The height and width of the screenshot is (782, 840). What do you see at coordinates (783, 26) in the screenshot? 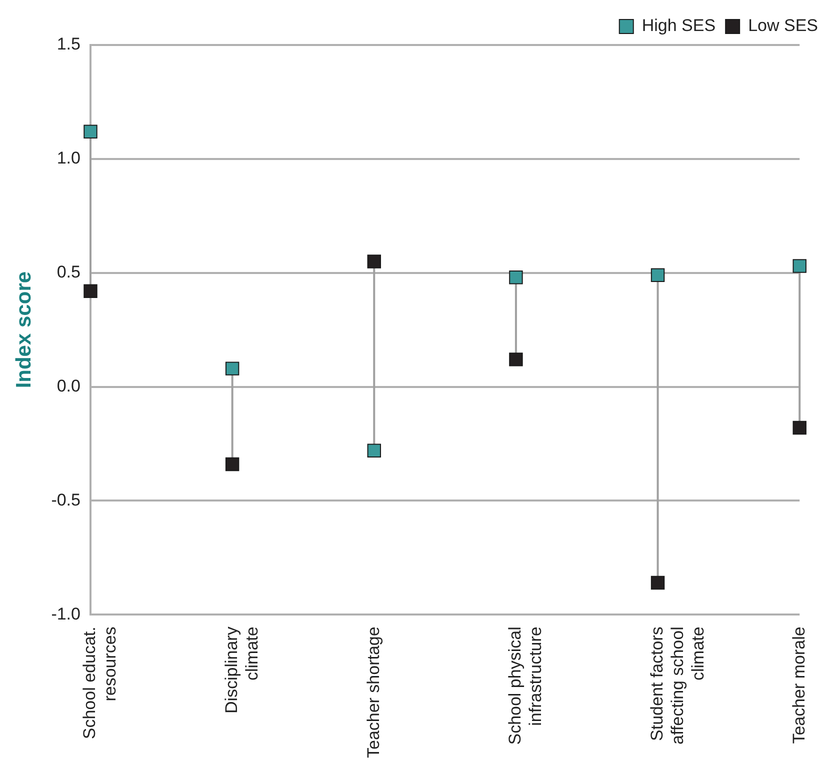
I see `legend-label: Low SES` at bounding box center [783, 26].